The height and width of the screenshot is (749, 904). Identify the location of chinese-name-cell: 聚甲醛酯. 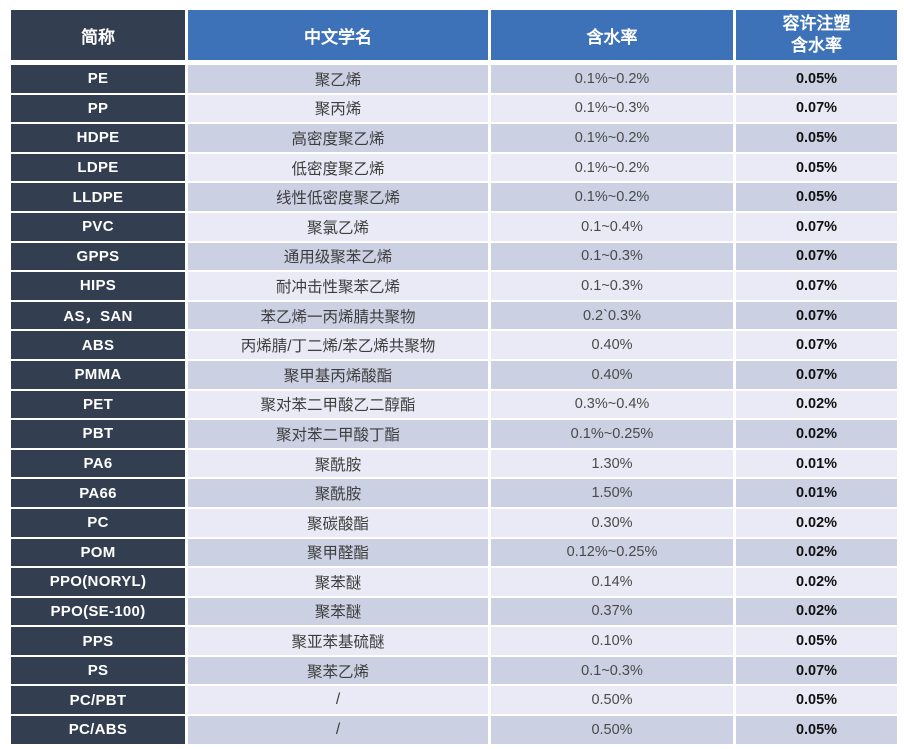
(338, 552).